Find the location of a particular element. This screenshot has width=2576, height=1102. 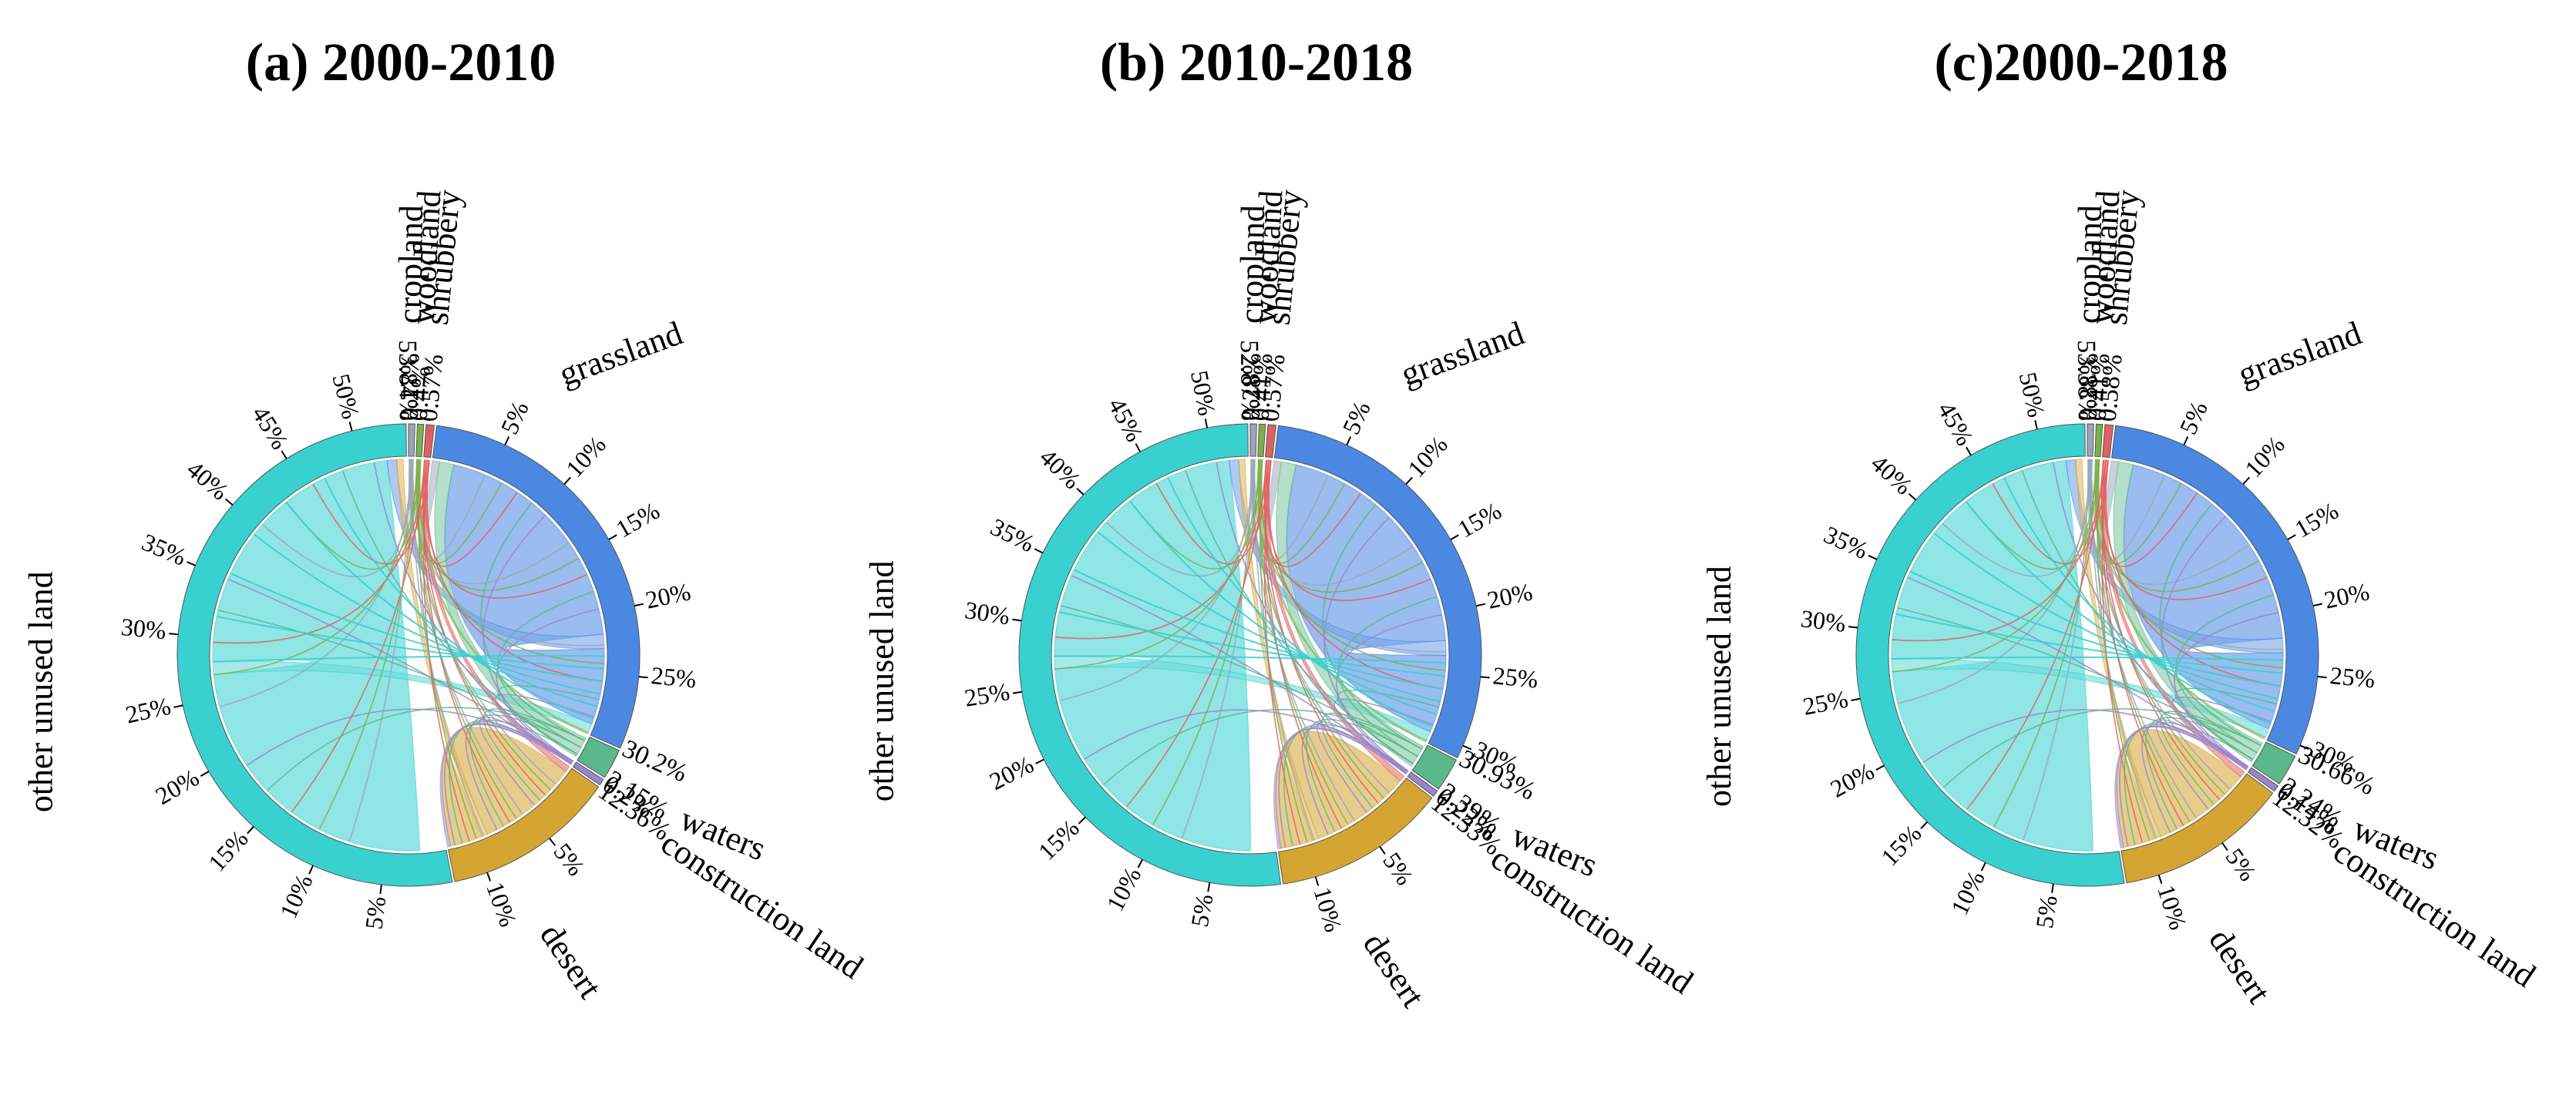

value-label-other-unused-land: 52.87% is located at coordinates (1249, 380).